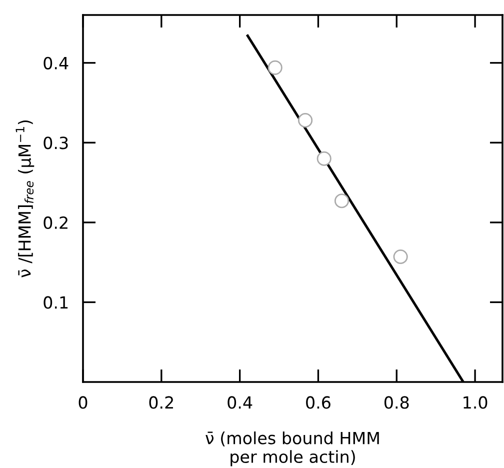  Describe the element at coordinates (25, 199) in the screenshot. I see `y-axis-title: ν̄ /[HMM]$_{free}$ (μM$^{−1}$)` at that location.